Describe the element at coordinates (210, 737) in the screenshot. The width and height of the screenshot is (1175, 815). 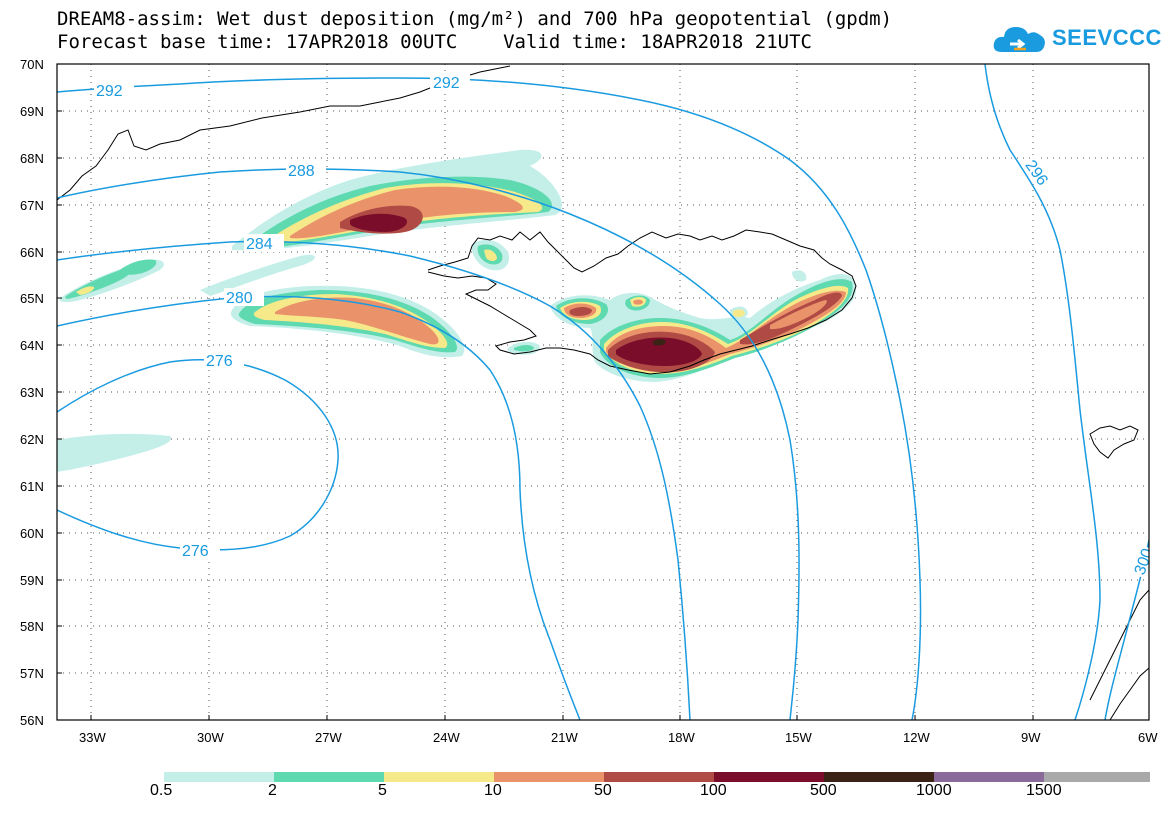
I see `lon-label: 30W` at that location.